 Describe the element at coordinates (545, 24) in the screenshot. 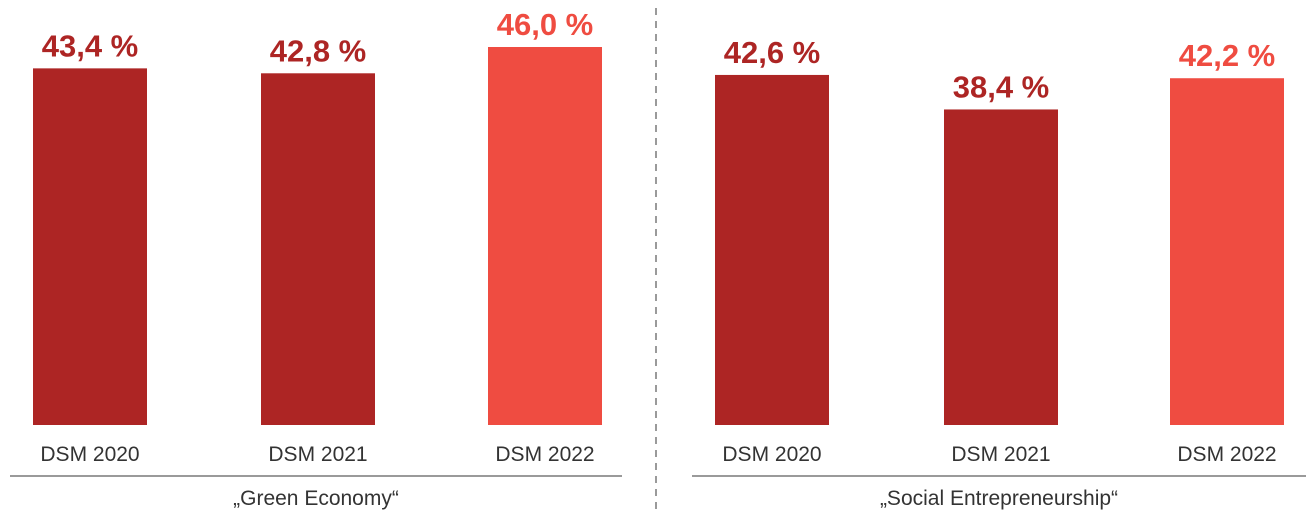

I see `value-label: 46,0 %` at that location.